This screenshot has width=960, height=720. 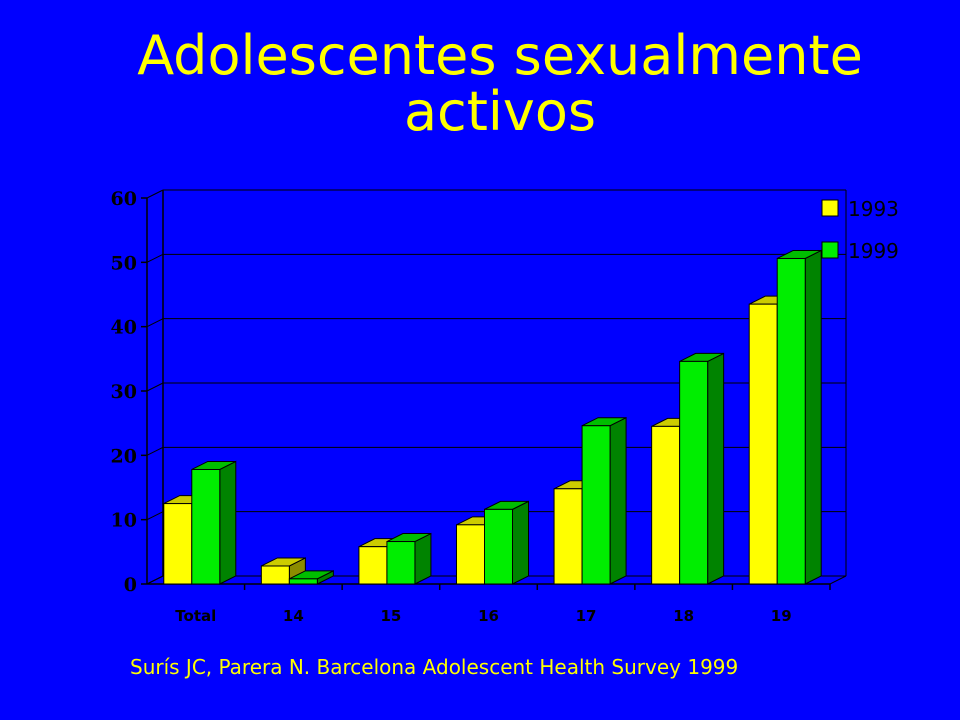 I want to click on bar-1999-Total, so click(x=214, y=522).